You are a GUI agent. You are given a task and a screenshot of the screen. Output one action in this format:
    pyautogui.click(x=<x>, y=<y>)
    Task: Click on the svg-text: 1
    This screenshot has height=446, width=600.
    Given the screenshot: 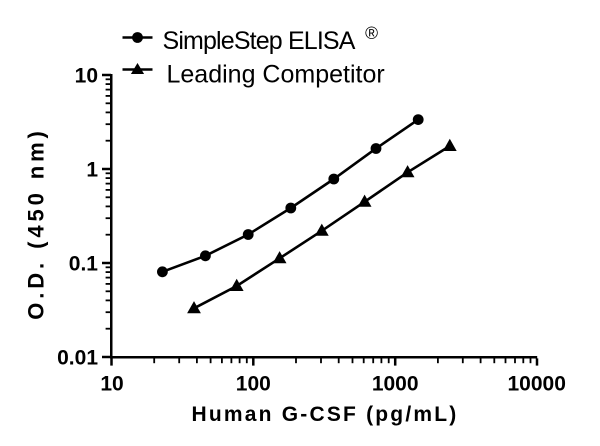 What is the action you would take?
    pyautogui.click(x=92, y=170)
    